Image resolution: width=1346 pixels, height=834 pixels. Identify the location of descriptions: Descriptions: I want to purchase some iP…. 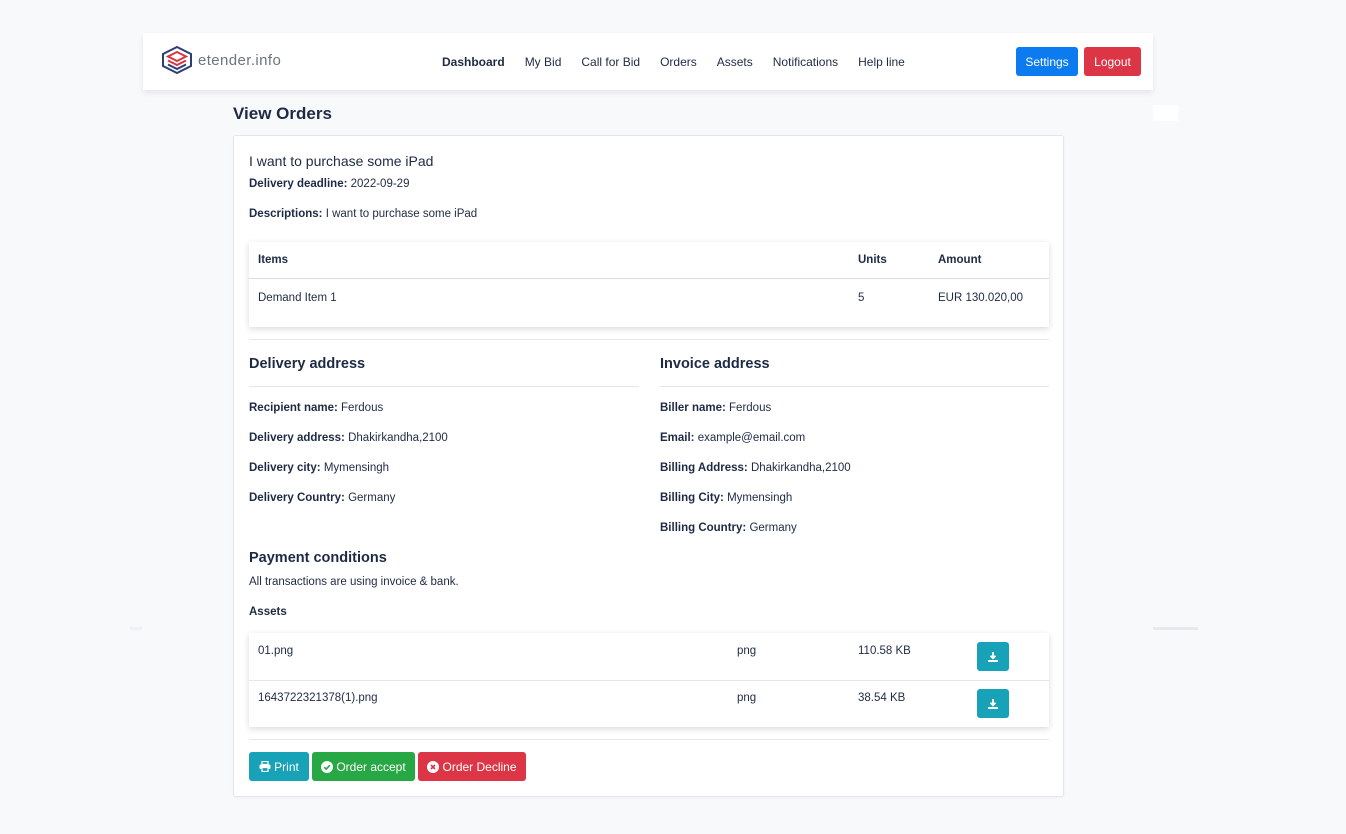
(363, 214).